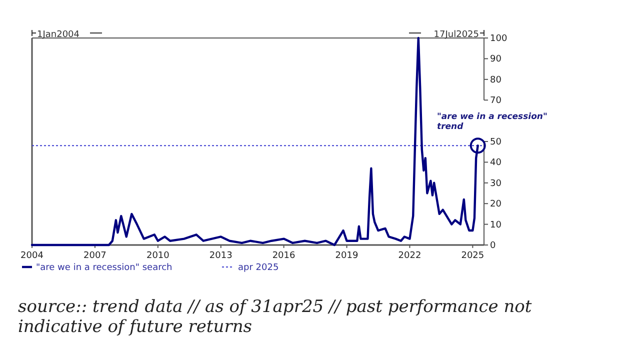 The height and width of the screenshot is (337, 627). What do you see at coordinates (499, 39) in the screenshot?
I see `y-tick-label: 100` at bounding box center [499, 39].